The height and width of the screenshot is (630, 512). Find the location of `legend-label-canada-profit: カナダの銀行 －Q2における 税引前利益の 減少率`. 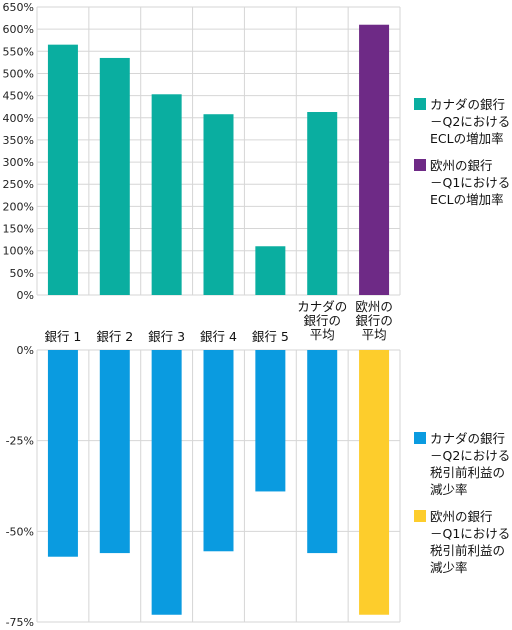

legend-label-canada-profit: カナダの銀行 －Q2における 税引前利益の 減少率 is located at coordinates (470, 464).